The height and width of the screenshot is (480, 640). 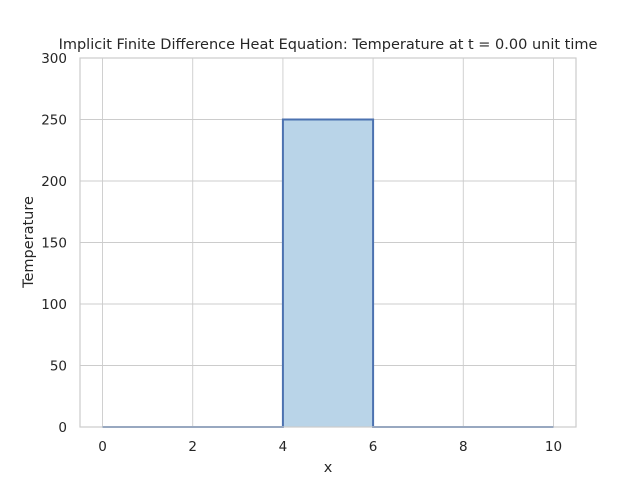 What do you see at coordinates (283, 447) in the screenshot?
I see `x-tick-label: 4` at bounding box center [283, 447].